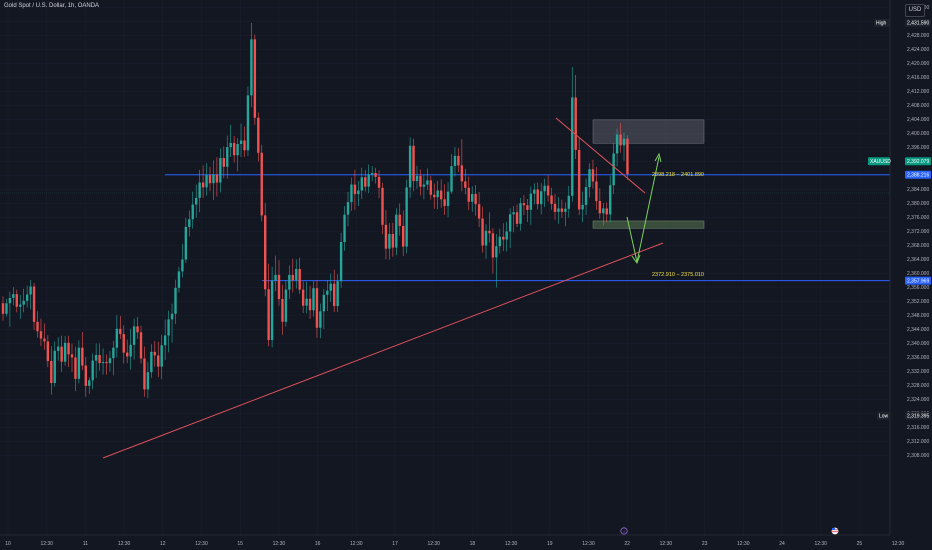 The image size is (932, 550). Describe the element at coordinates (915, 10) in the screenshot. I see `currency-button: USD` at that location.